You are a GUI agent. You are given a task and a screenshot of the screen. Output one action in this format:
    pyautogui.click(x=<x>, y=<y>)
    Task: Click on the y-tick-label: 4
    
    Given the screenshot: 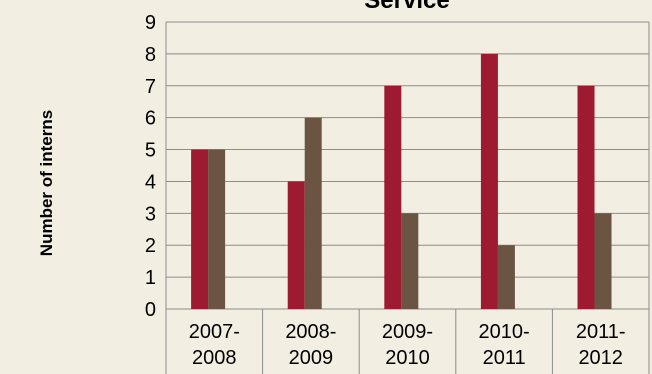 What is the action you would take?
    pyautogui.click(x=150, y=182)
    